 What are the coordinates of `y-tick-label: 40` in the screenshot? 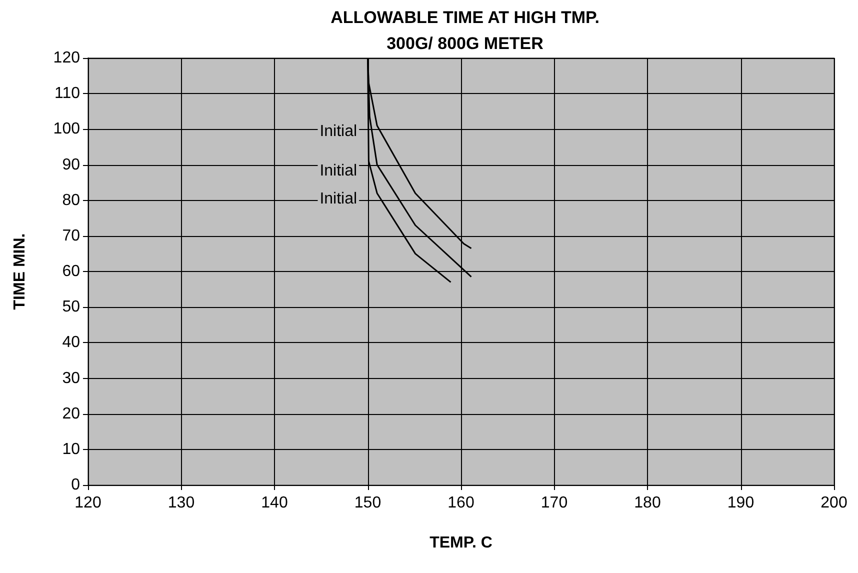 It's located at (71, 343).